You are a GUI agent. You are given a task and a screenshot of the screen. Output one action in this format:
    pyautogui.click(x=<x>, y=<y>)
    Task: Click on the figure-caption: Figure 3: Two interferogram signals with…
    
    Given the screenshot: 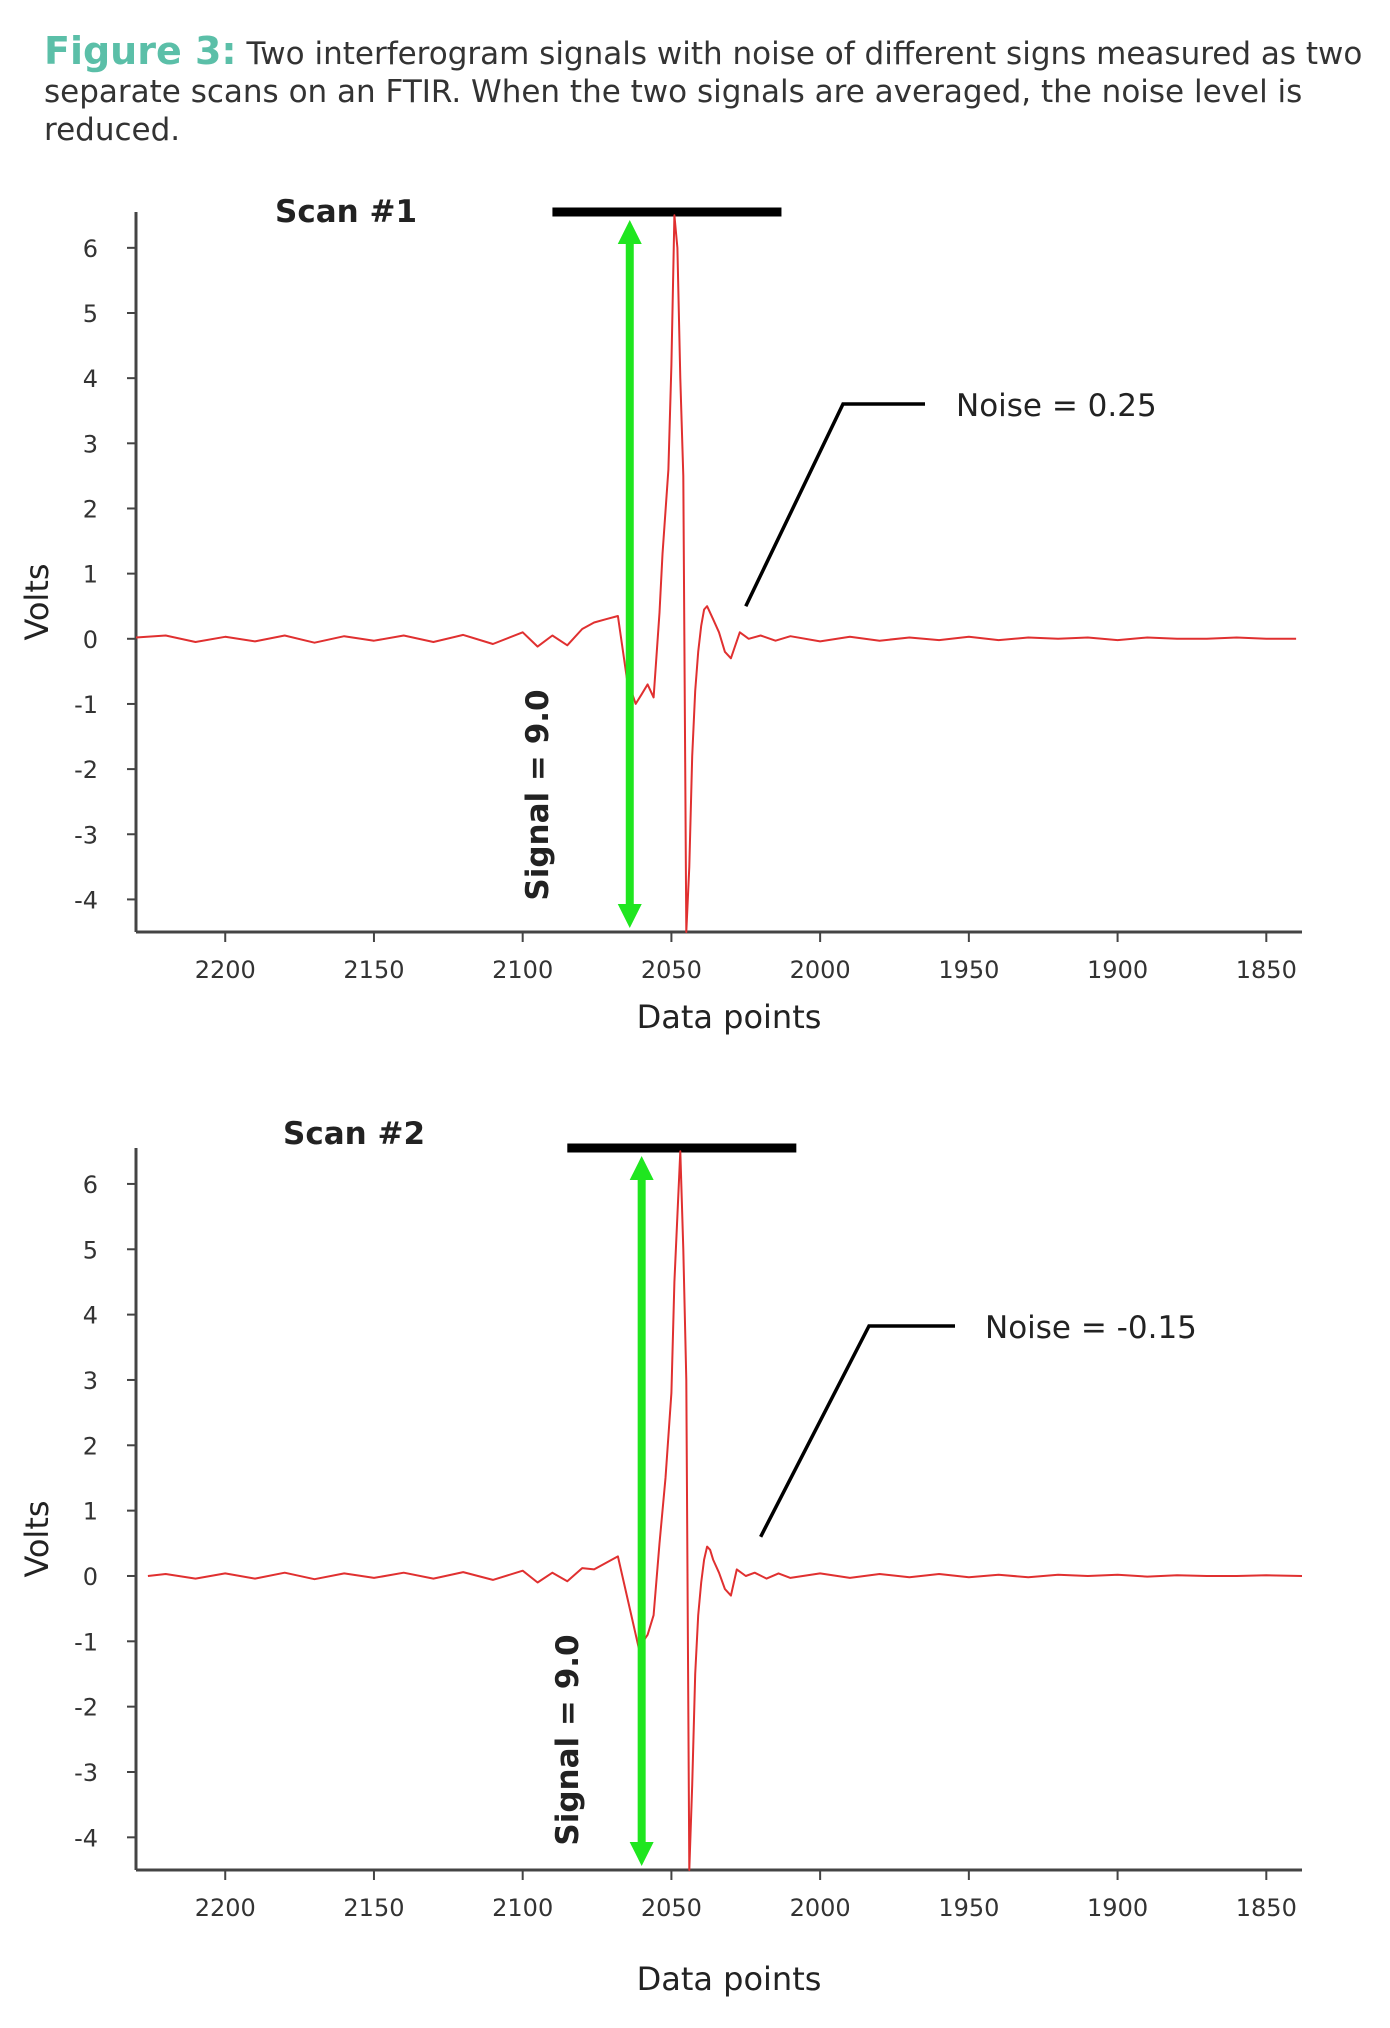 What is the action you would take?
    pyautogui.click(x=704, y=90)
    